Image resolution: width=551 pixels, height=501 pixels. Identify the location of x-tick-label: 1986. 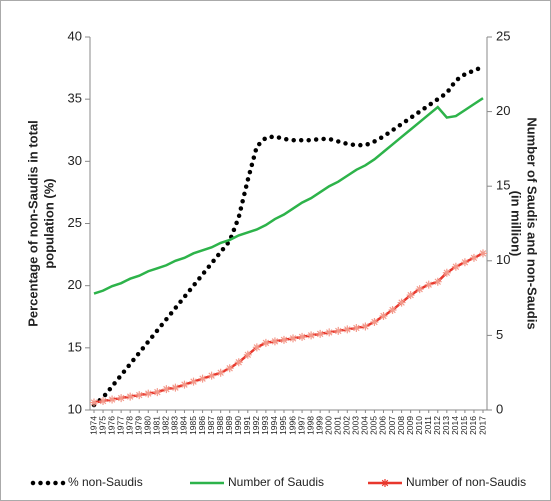
(202, 425).